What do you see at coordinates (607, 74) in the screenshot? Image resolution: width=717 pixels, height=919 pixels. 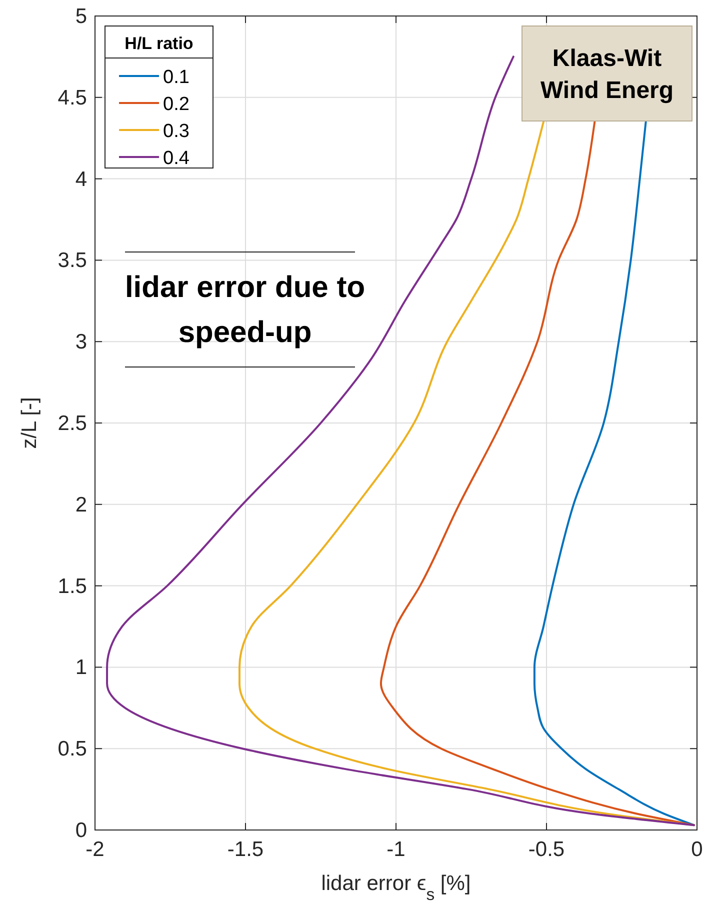 I see `annotation: Klaas-Wit Wind Energ` at bounding box center [607, 74].